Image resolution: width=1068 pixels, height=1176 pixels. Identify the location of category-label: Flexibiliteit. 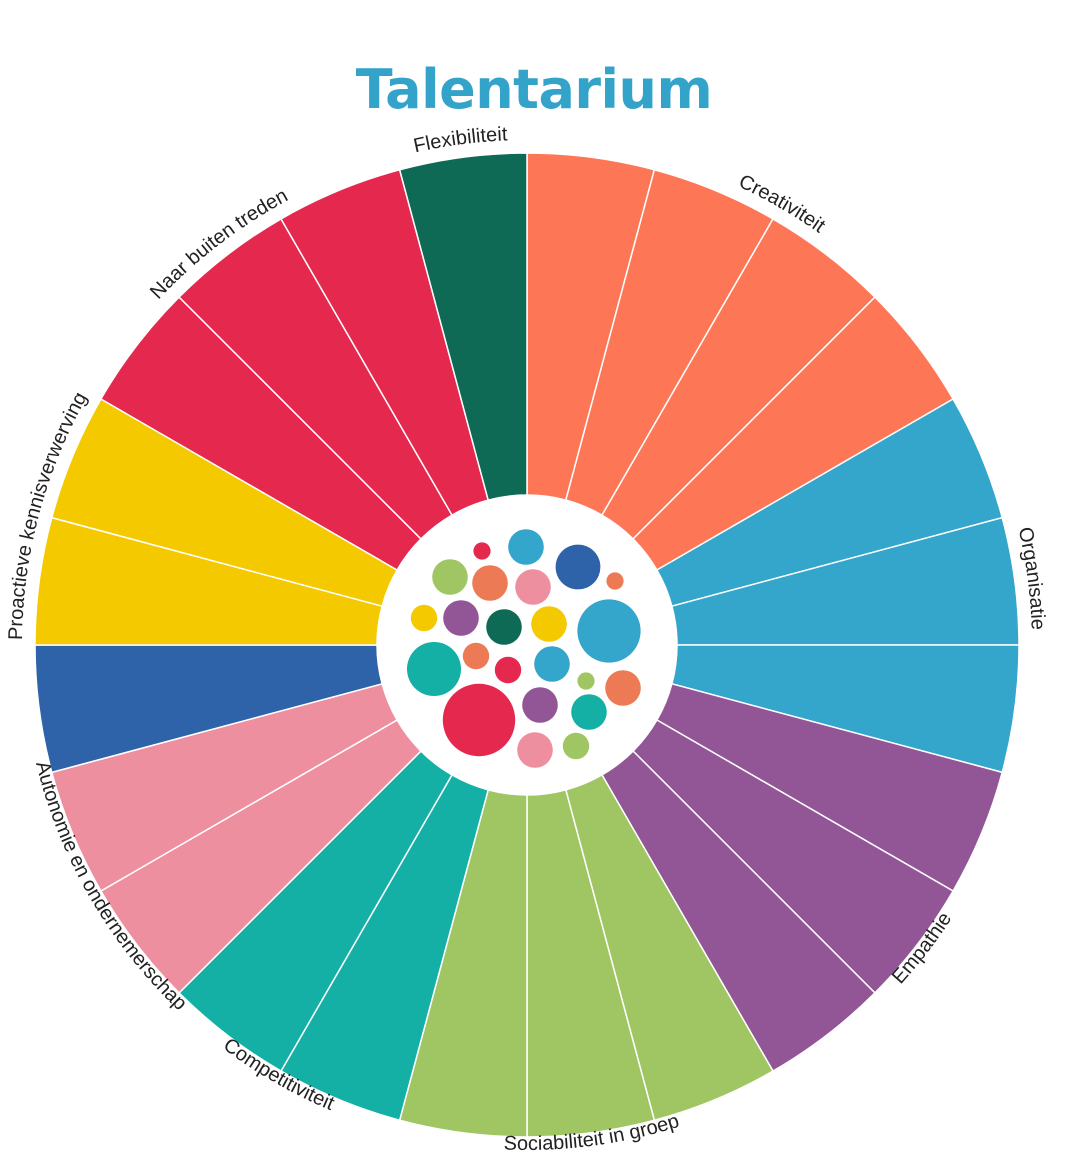
(460, 140).